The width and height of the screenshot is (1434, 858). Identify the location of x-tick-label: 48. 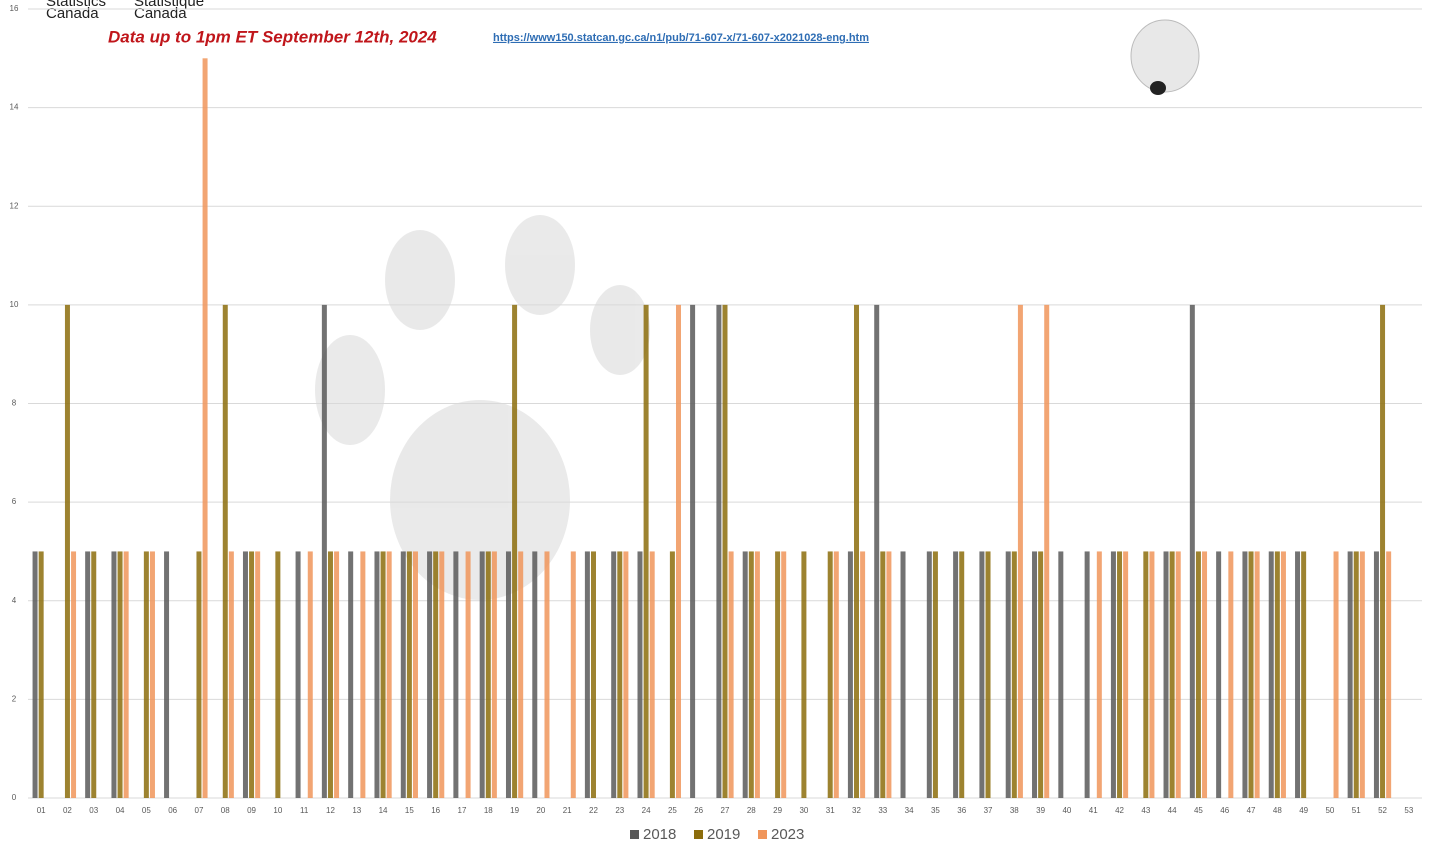
(1277, 810).